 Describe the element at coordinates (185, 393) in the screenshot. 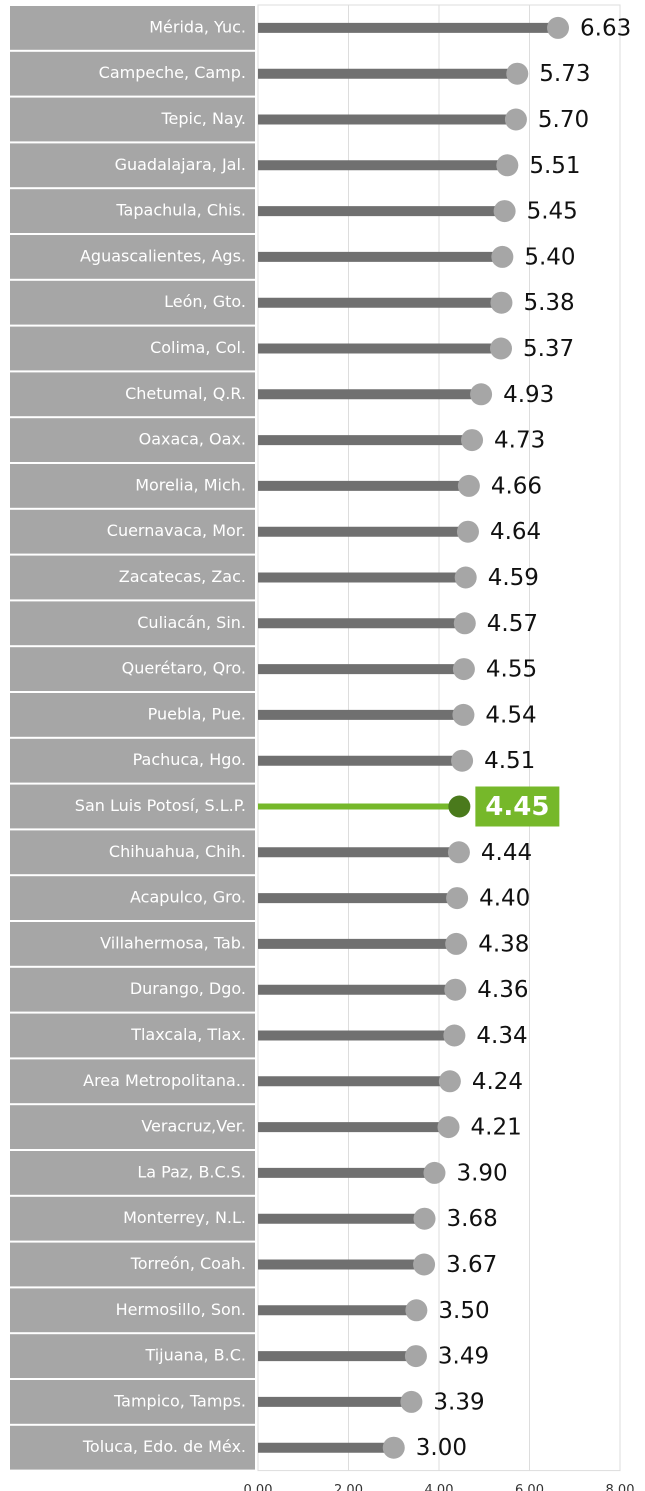

I see `y-tick-label: Chetumal, Q.R.` at that location.